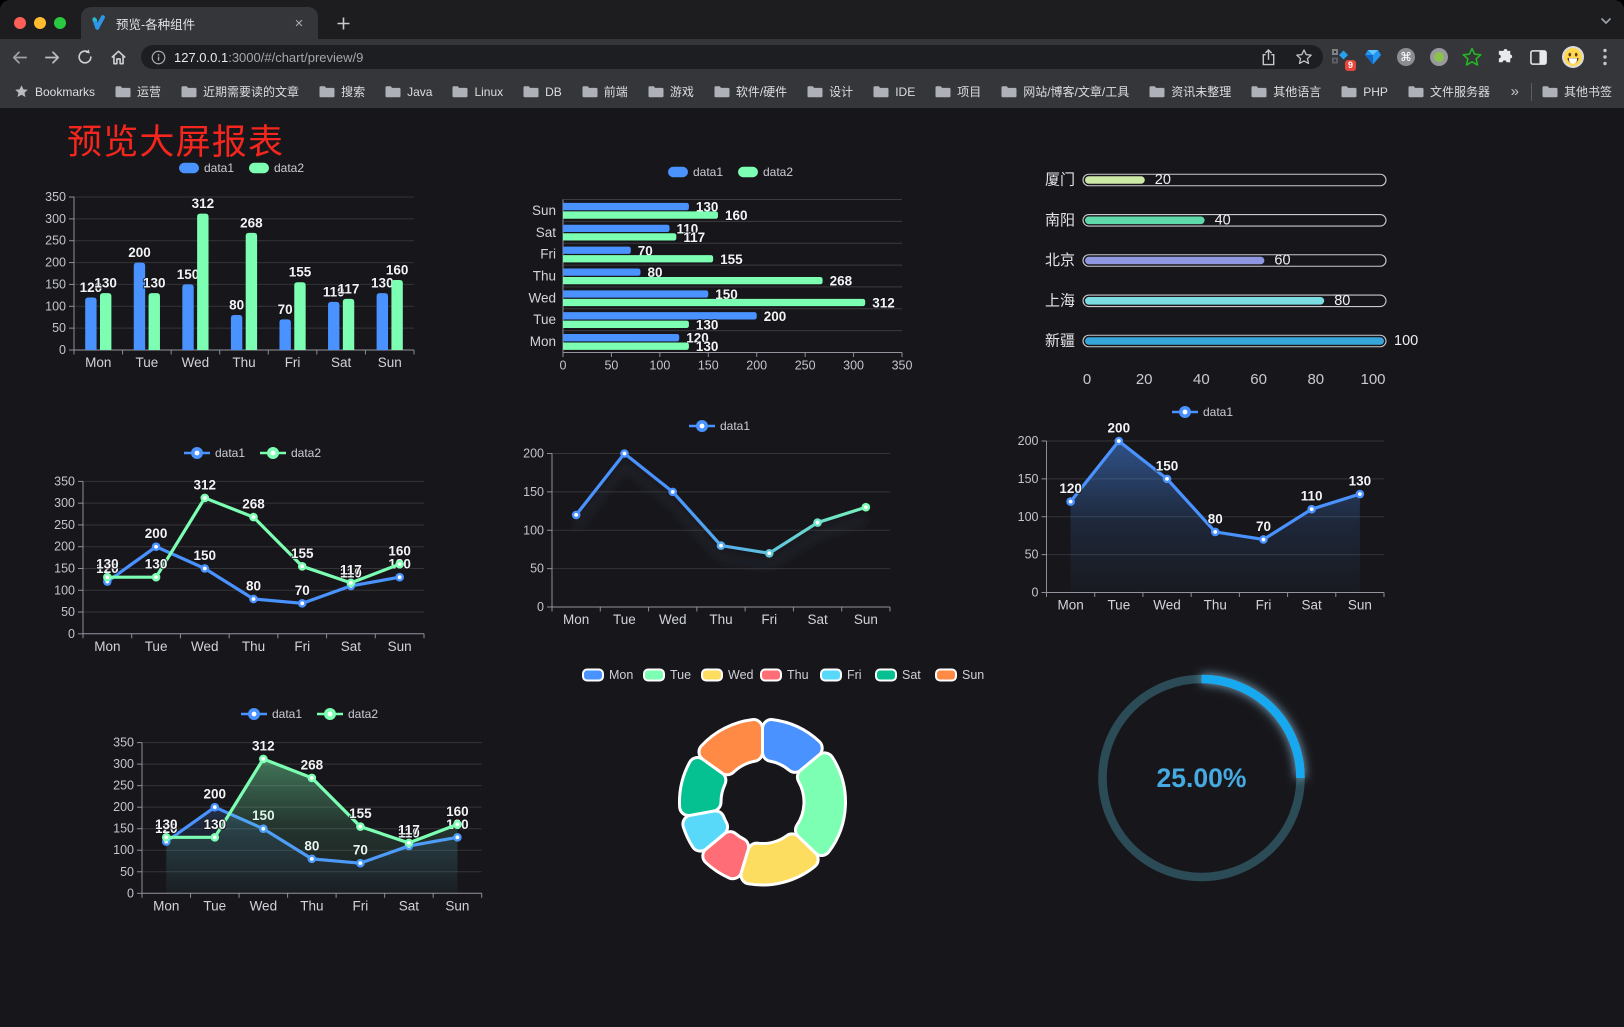  I want to click on extension-command-icon: ⌘, so click(1406, 57).